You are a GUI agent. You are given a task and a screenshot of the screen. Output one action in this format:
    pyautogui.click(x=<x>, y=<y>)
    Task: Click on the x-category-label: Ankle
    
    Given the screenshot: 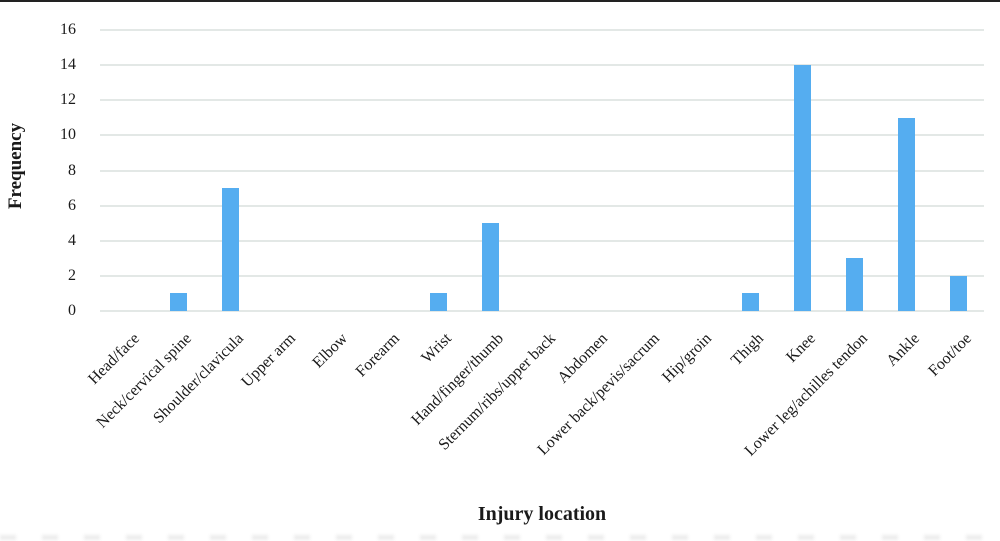 What is the action you would take?
    pyautogui.click(x=903, y=350)
    